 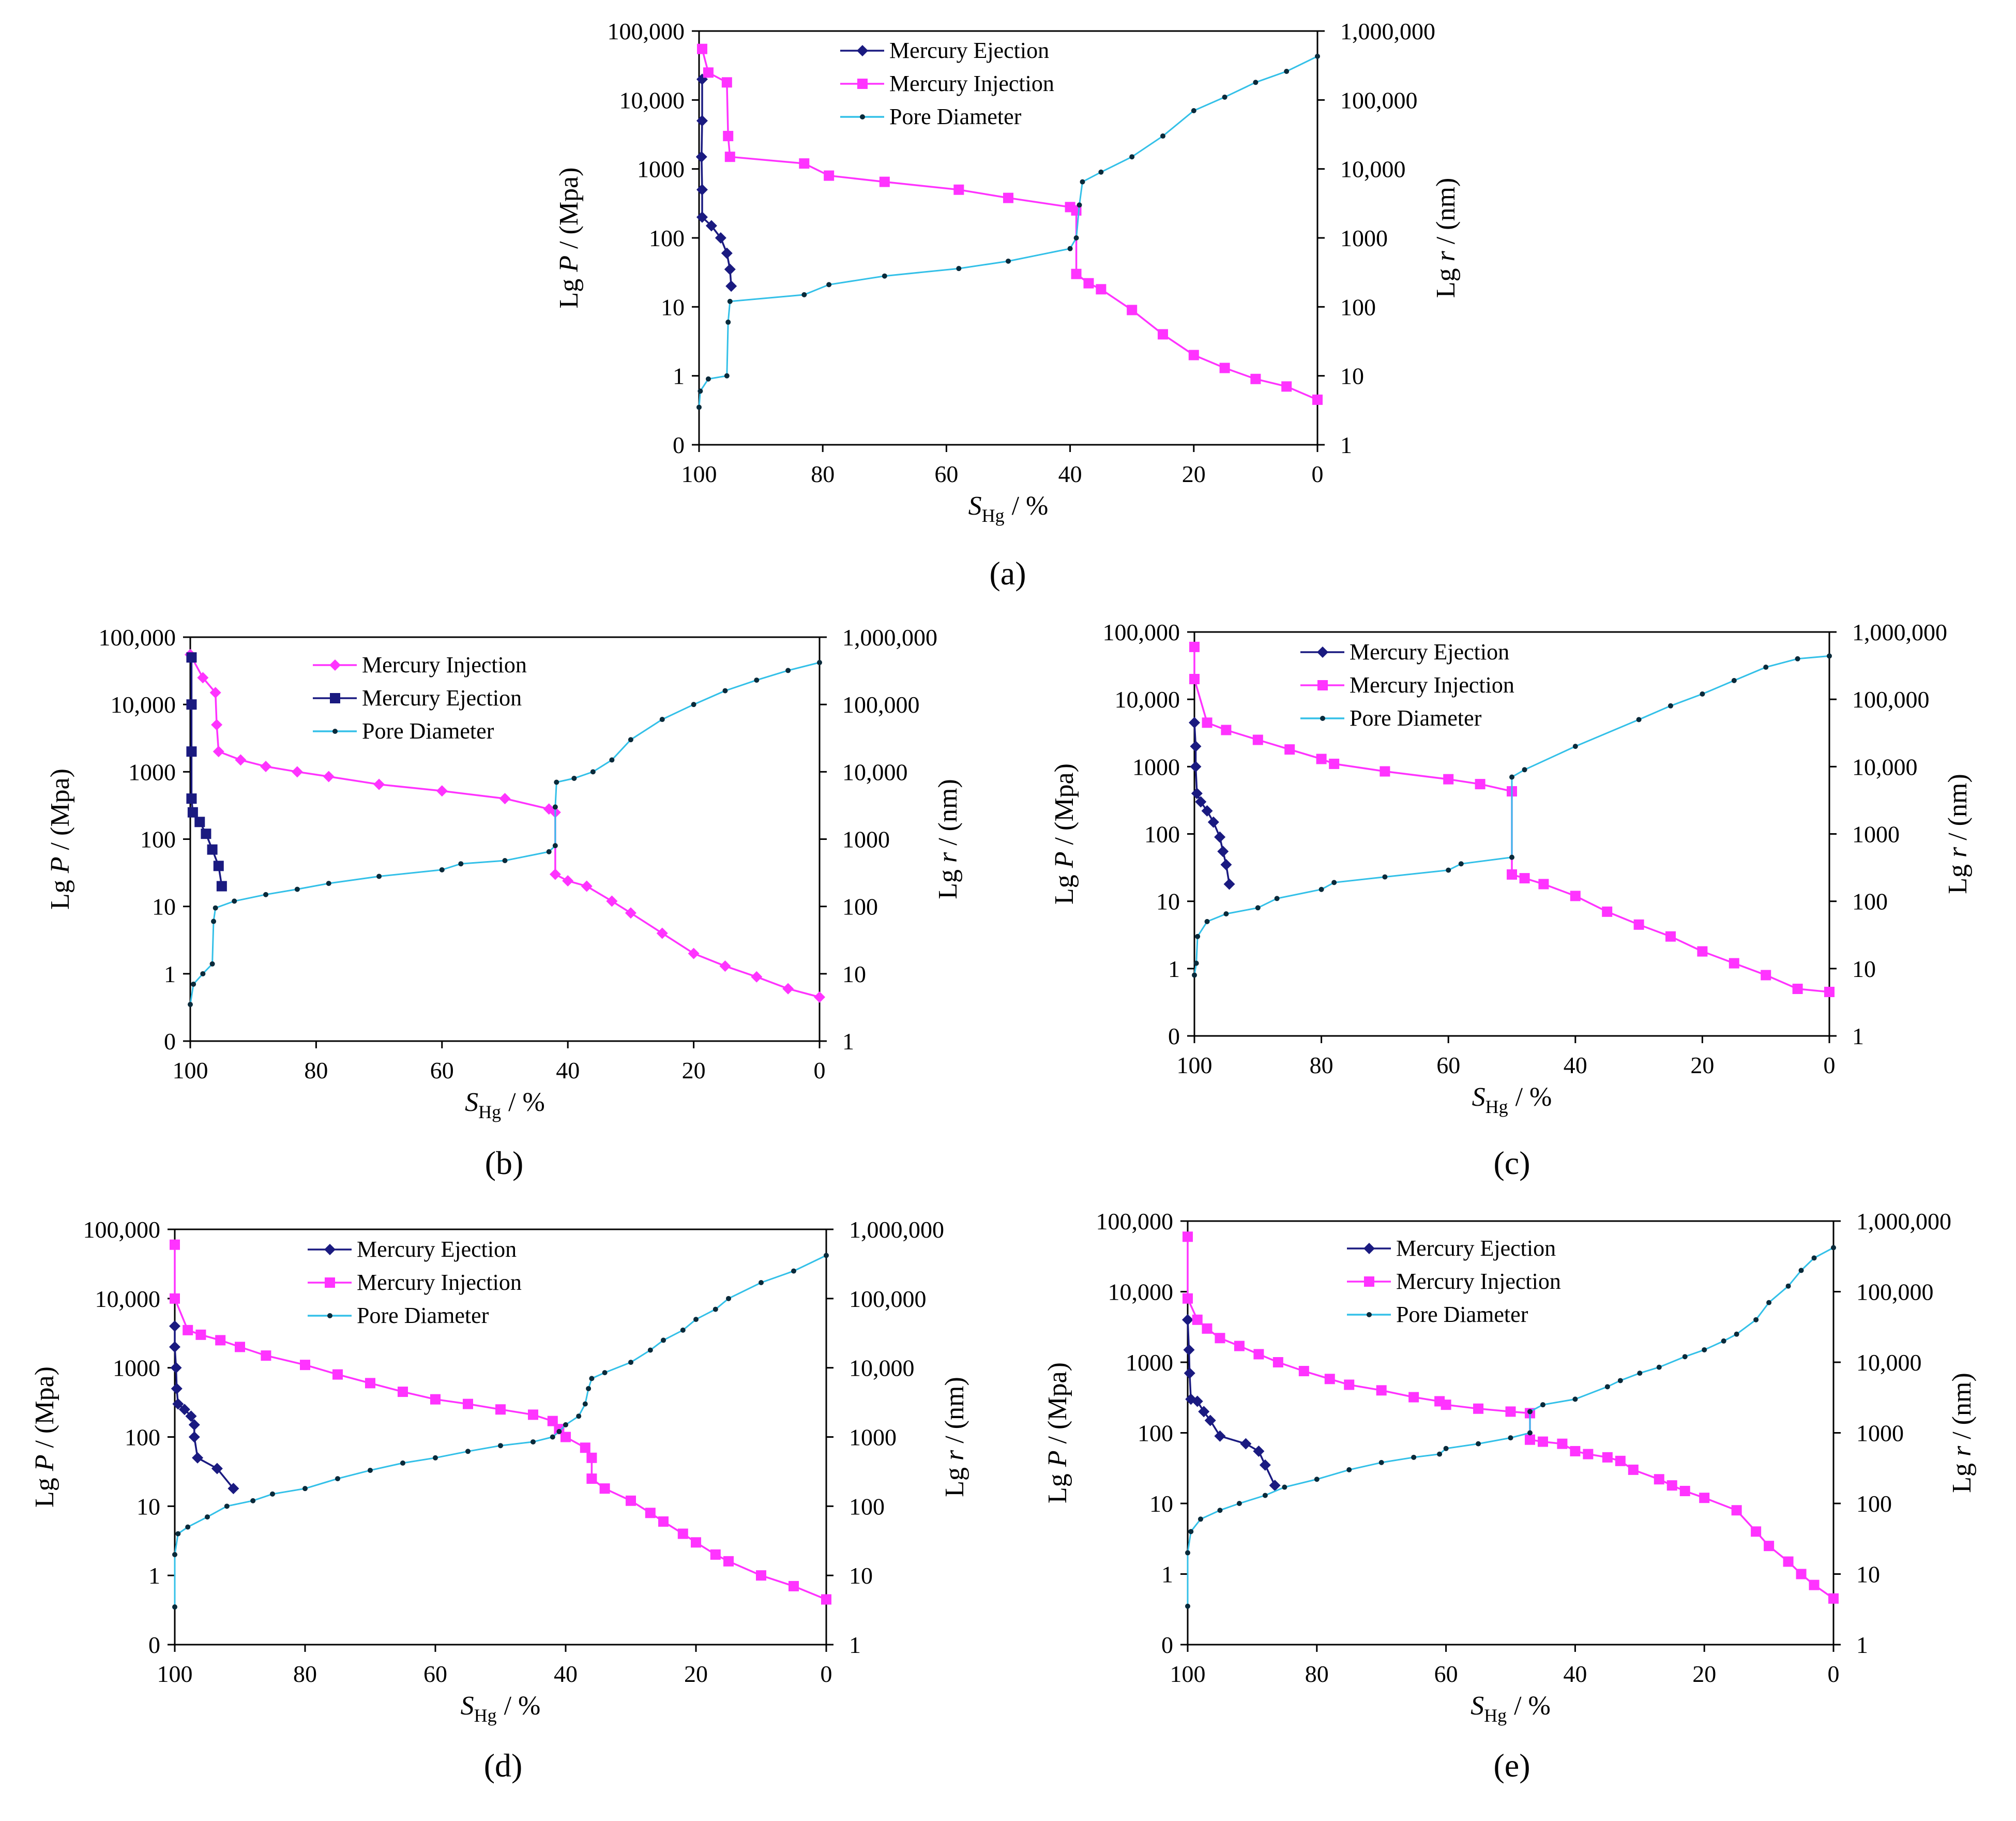 I want to click on x-axis-label: SHg / %, so click(x=1512, y=1099).